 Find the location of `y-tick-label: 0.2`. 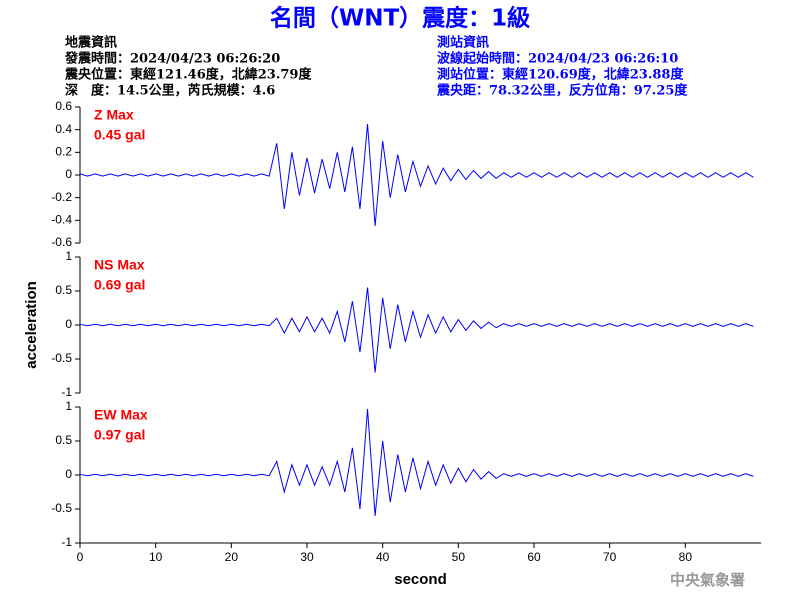

y-tick-label: 0.2 is located at coordinates (63, 152).